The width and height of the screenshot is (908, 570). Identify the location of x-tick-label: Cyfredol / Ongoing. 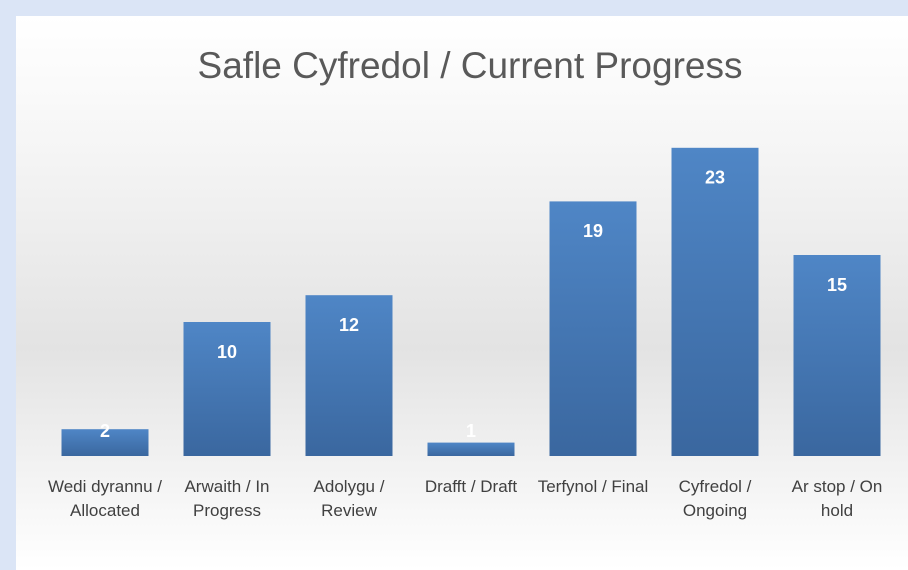
(715, 498).